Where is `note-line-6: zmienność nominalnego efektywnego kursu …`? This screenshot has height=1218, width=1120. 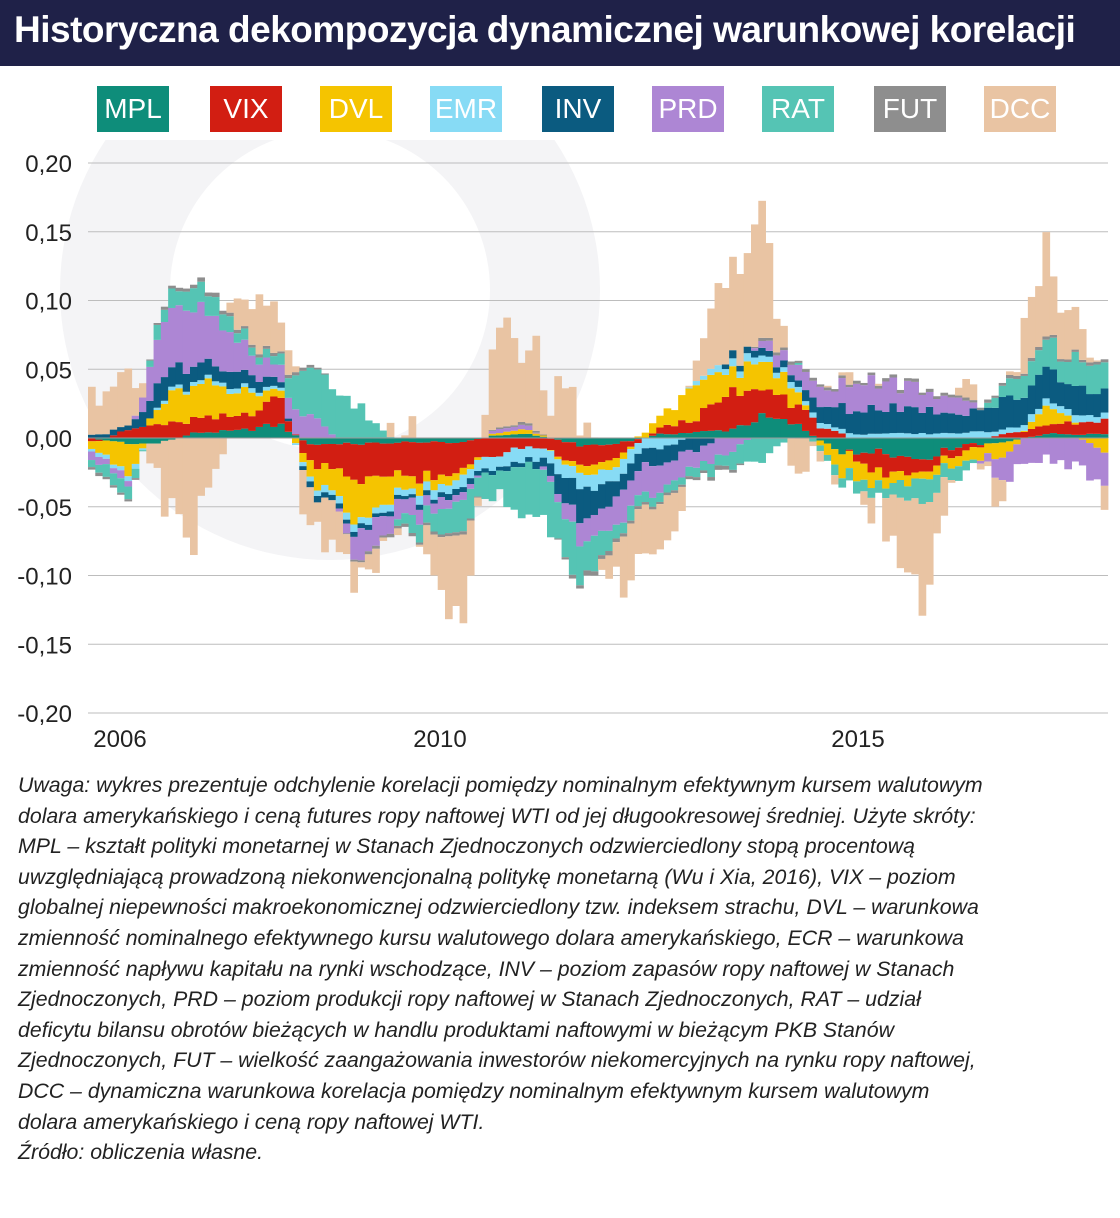
note-line-6: zmienność nominalnego efektywnego kursu … is located at coordinates (491, 937).